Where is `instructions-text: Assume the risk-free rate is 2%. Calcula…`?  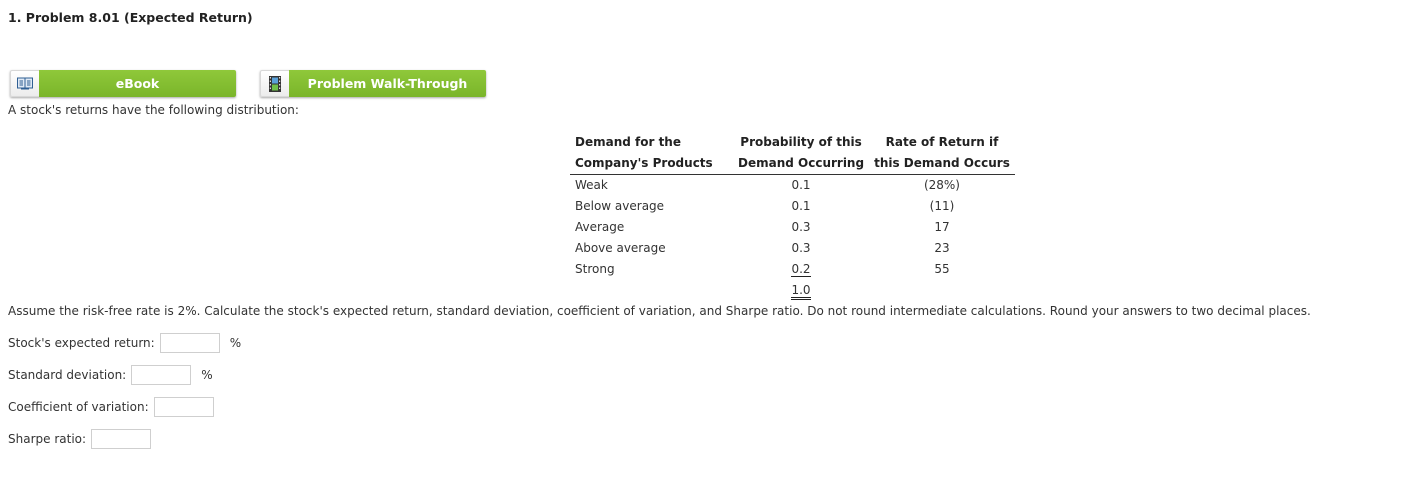 instructions-text: Assume the risk-free rate is 2%. Calcula… is located at coordinates (659, 311).